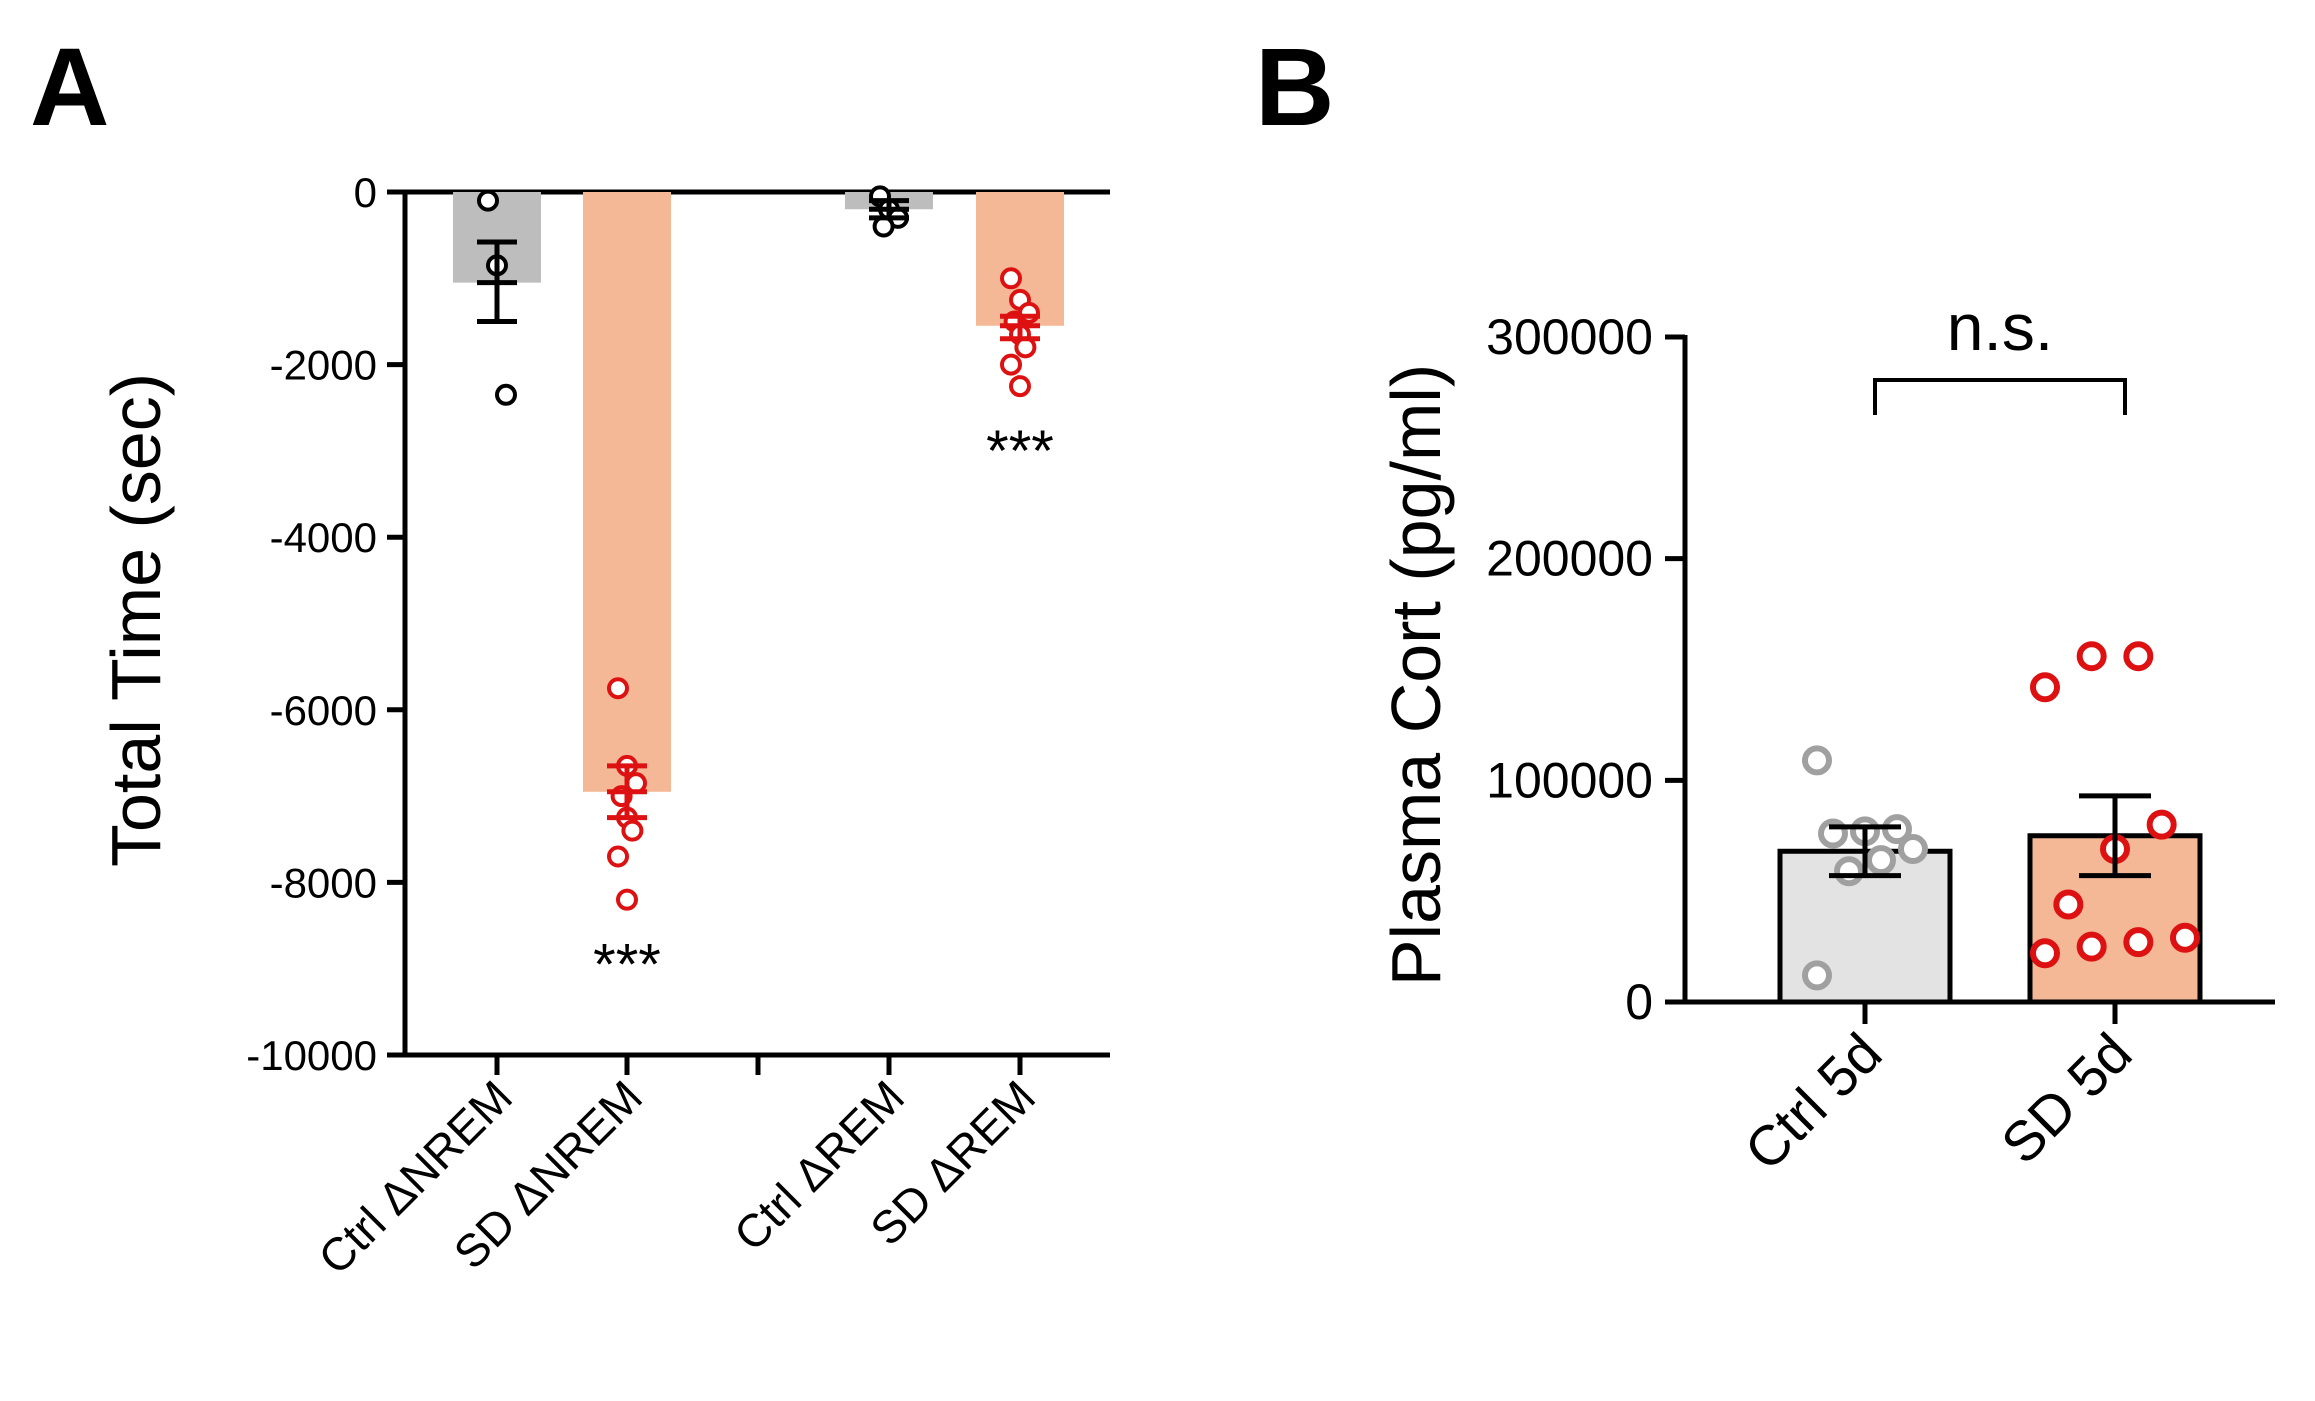 This screenshot has height=1401, width=2315. Describe the element at coordinates (1416, 675) in the screenshot. I see `y-axis-label-b: Plasma Cort (pg/ml)` at that location.